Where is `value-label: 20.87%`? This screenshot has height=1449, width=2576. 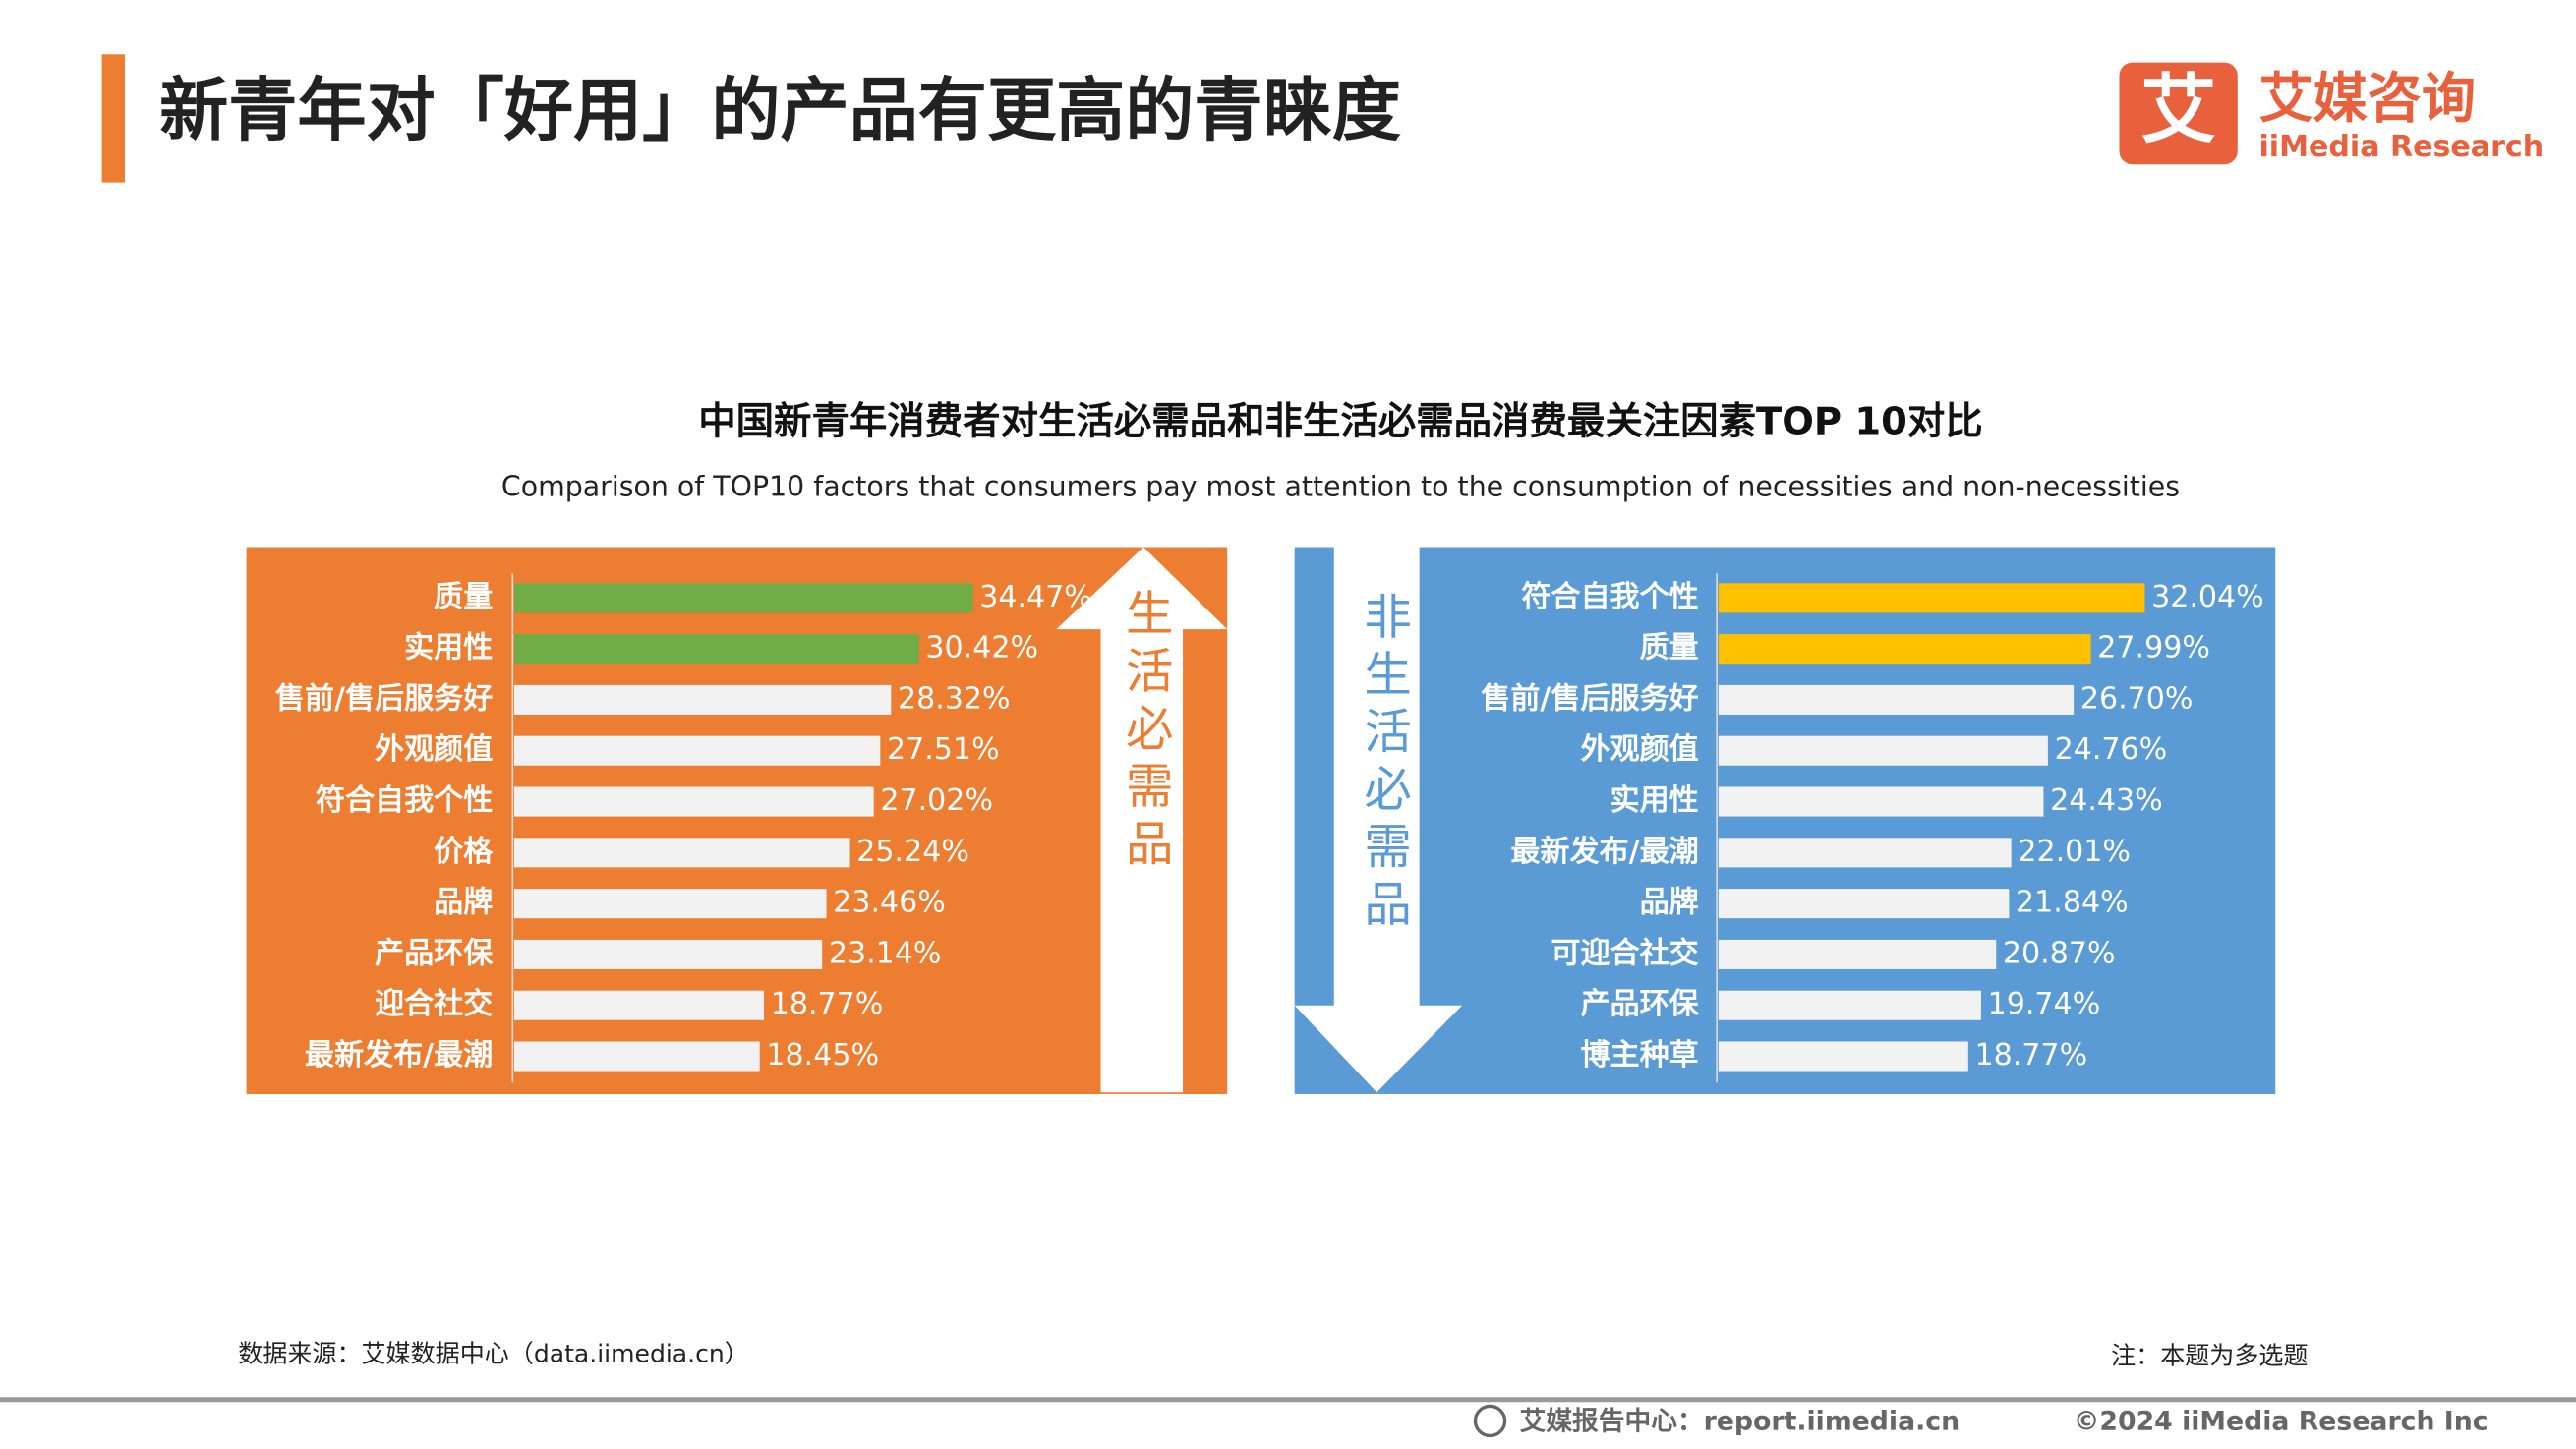 value-label: 20.87% is located at coordinates (2059, 953).